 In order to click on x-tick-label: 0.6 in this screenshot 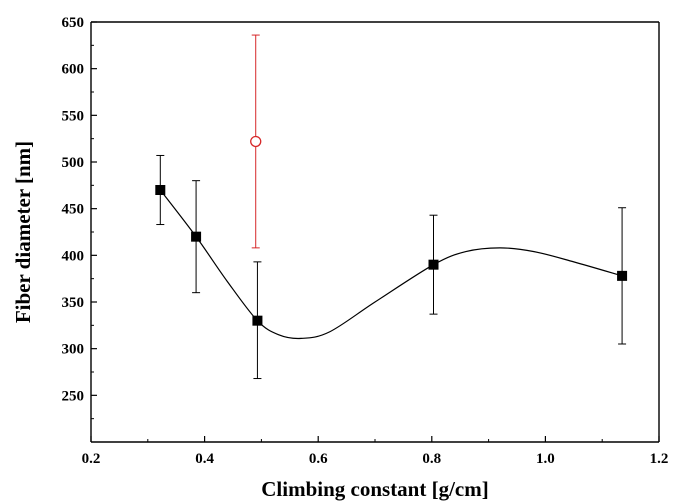, I will do `click(318, 459)`.